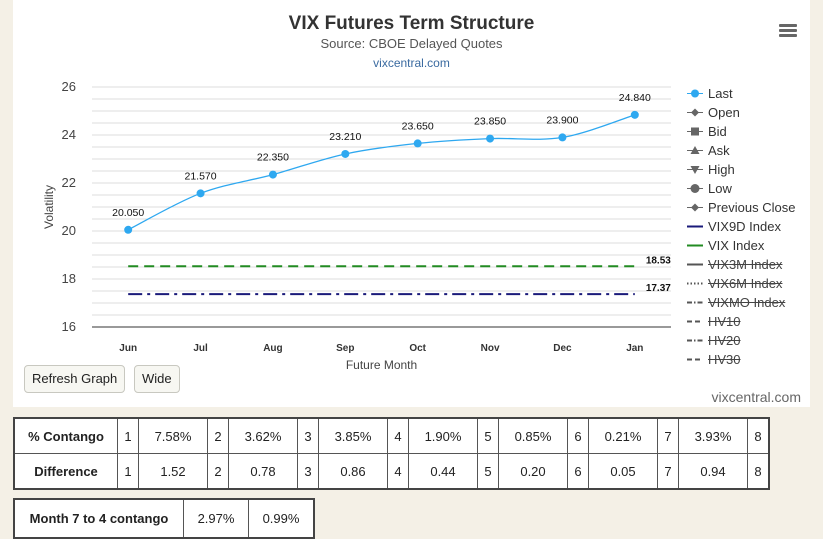 This screenshot has height=539, width=823. What do you see at coordinates (741, 93) in the screenshot?
I see `legend-item: Last` at bounding box center [741, 93].